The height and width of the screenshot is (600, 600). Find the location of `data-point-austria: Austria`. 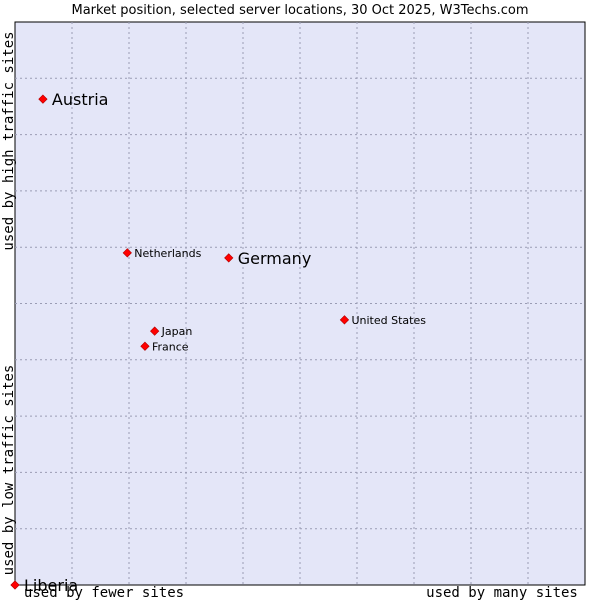

data-point-austria: Austria is located at coordinates (73, 99).